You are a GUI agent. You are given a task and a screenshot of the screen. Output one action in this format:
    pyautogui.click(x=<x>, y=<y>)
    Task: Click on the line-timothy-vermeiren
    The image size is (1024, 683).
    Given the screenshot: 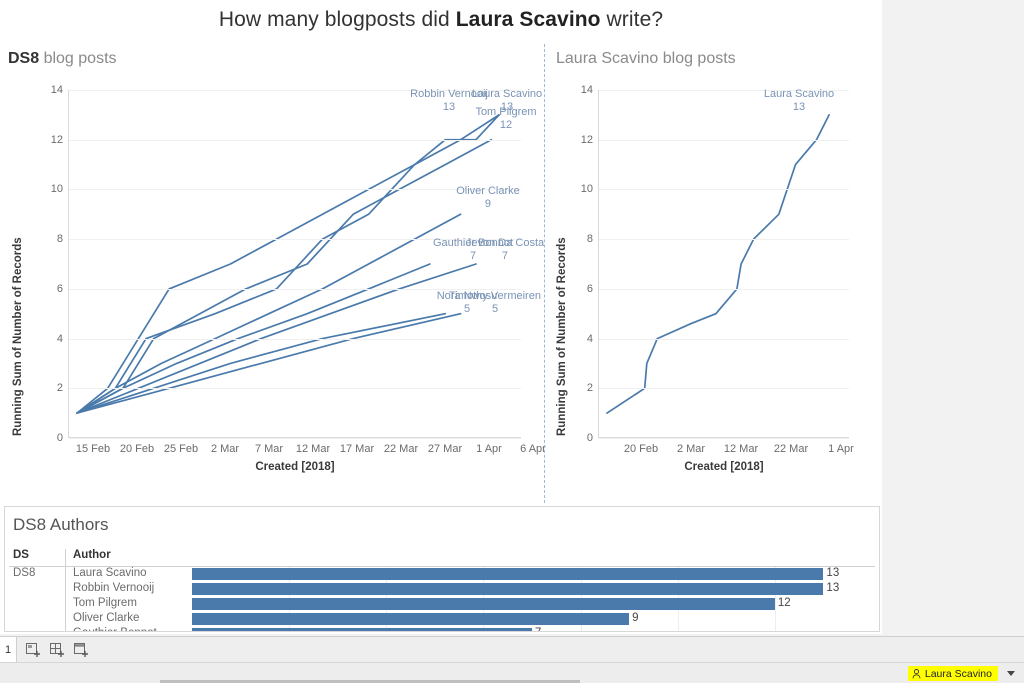 What is the action you would take?
    pyautogui.click(x=269, y=363)
    